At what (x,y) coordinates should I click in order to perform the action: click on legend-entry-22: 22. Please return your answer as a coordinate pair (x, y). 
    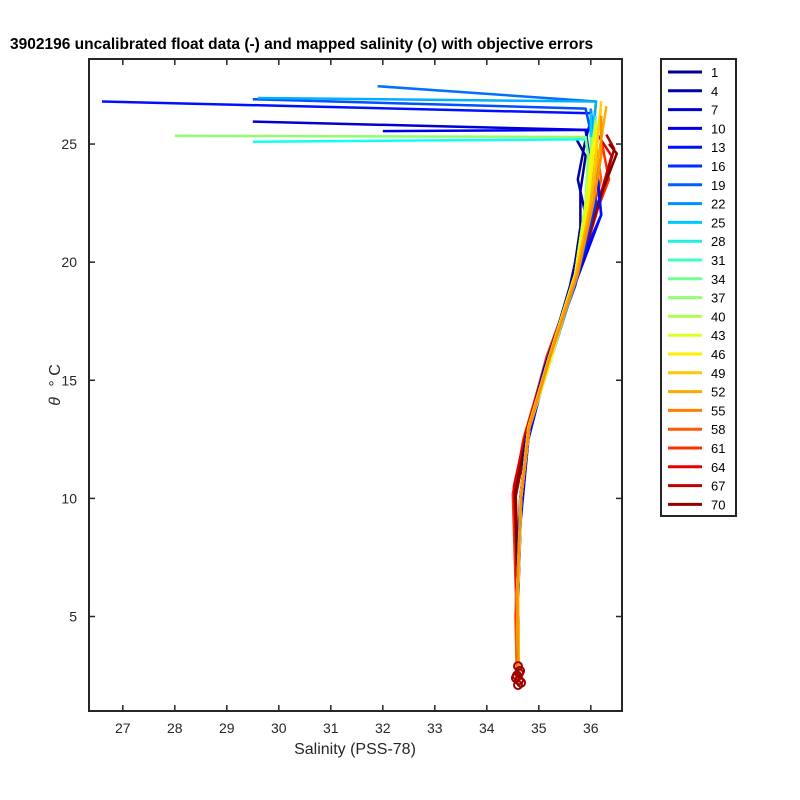
    Looking at the image, I should click on (696, 204).